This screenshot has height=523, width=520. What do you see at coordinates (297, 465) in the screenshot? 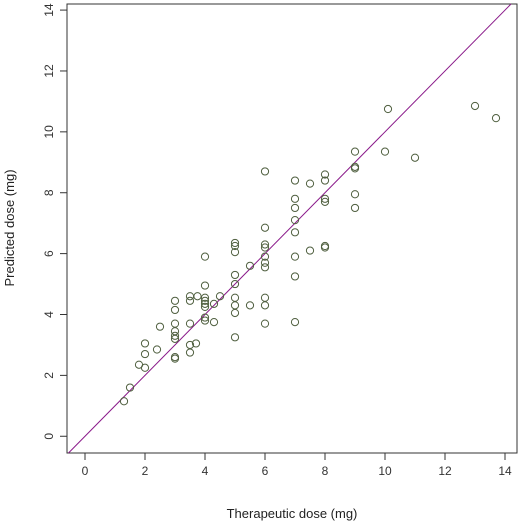
I see `x-axis: 0 2 4 6 8 10 12 14` at bounding box center [297, 465].